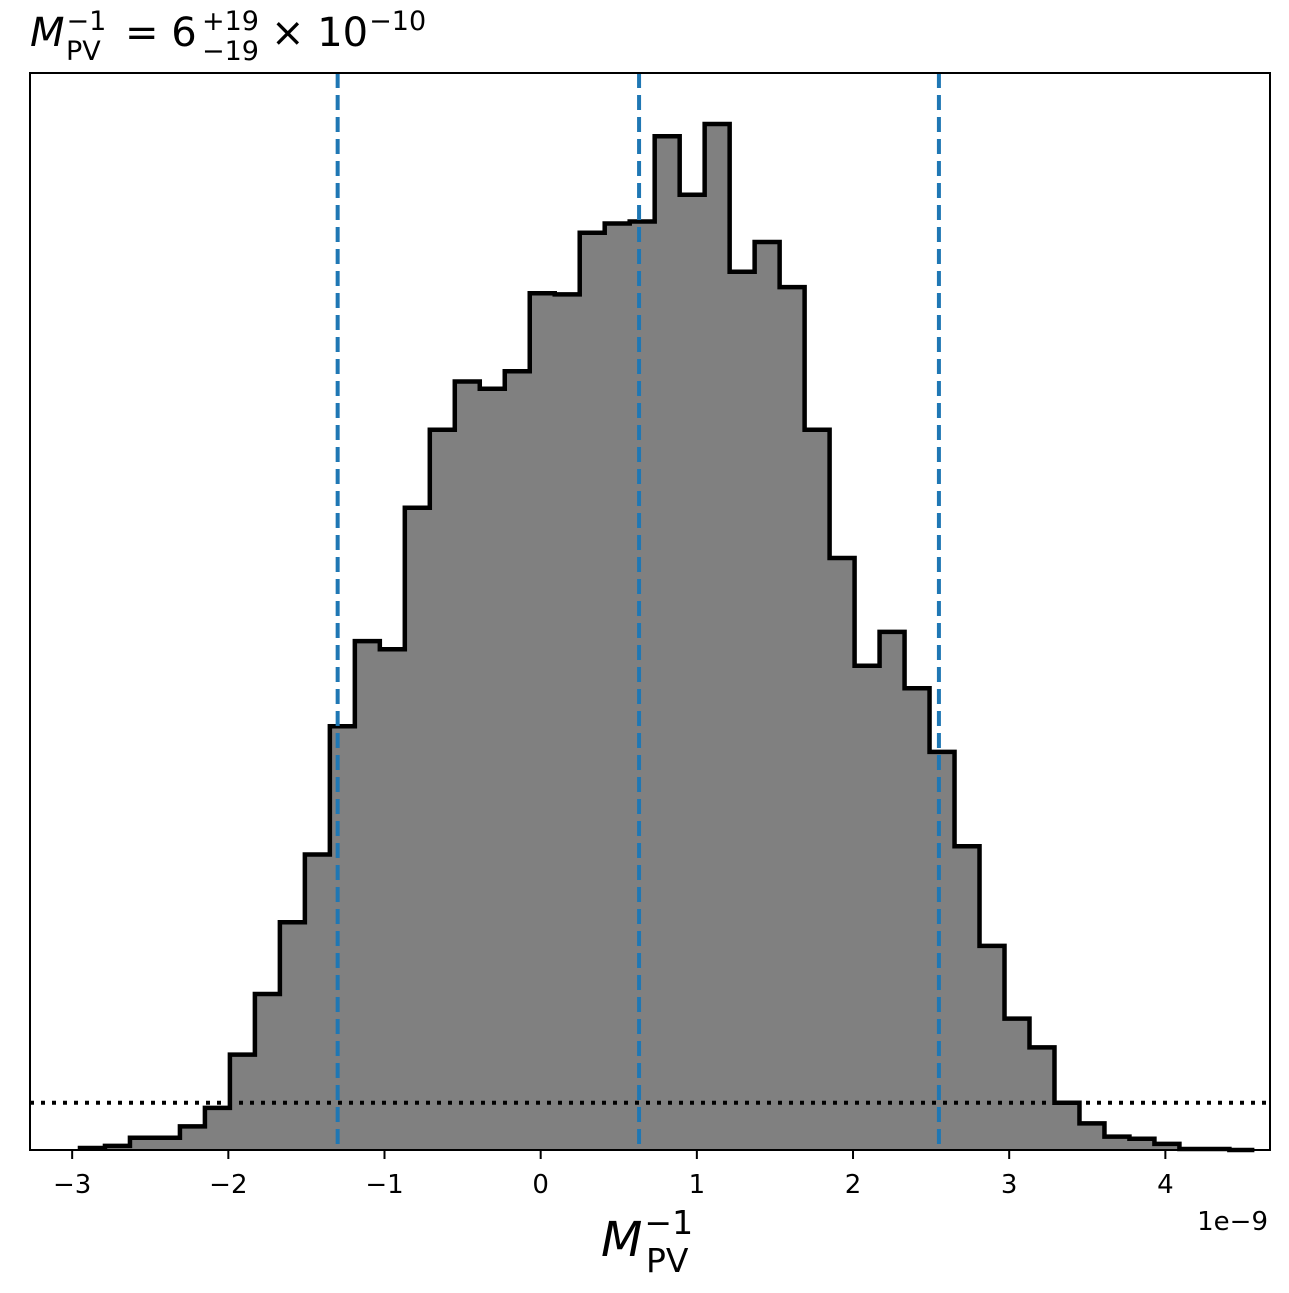 Image resolution: width=1289 pixels, height=1293 pixels. Describe the element at coordinates (540, 1185) in the screenshot. I see `x-tick-label: 0` at that location.